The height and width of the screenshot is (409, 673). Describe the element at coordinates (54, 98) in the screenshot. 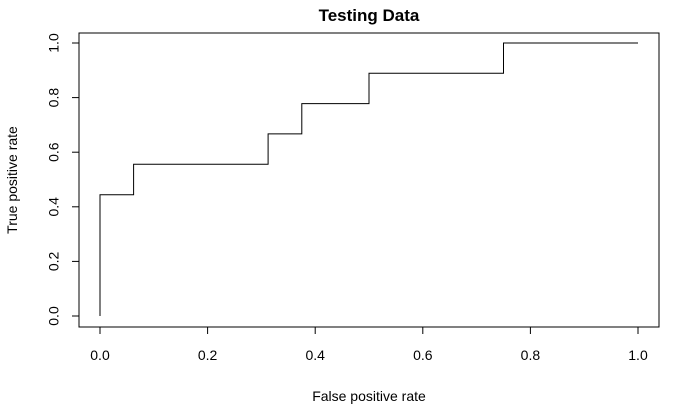

I see `y-tick-label: 0.8` at that location.